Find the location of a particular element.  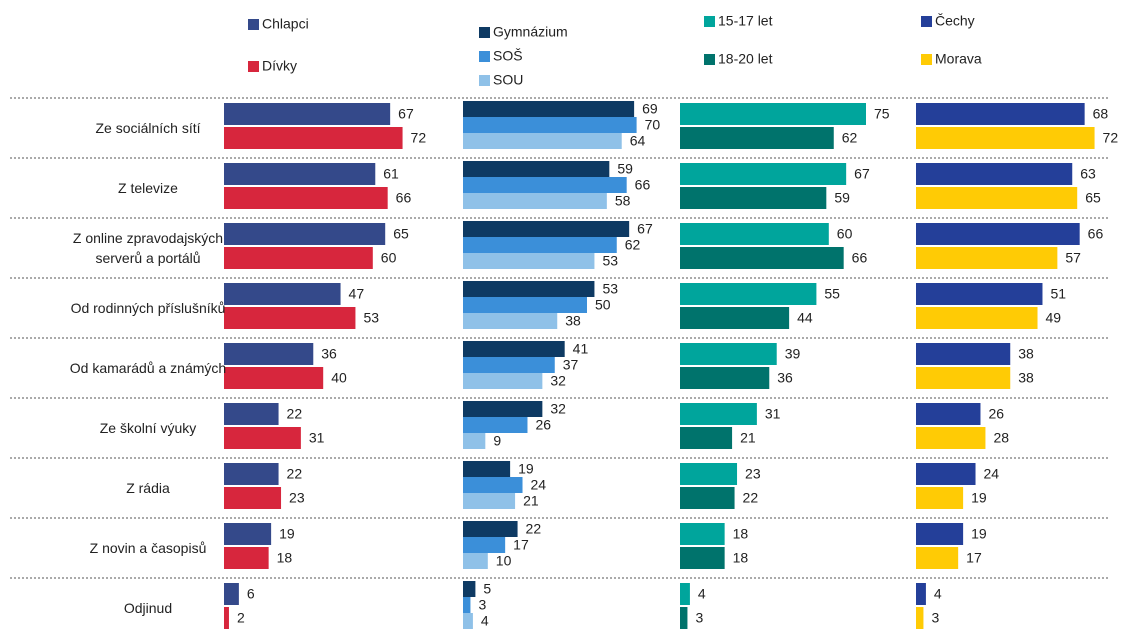

value-label: 2 is located at coordinates (241, 618).